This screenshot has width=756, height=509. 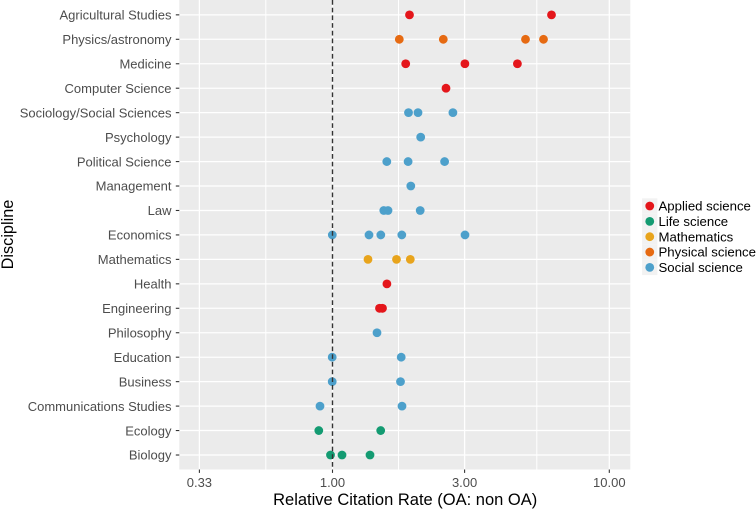 What do you see at coordinates (332, 482) in the screenshot?
I see `svg-text: 1.00` at bounding box center [332, 482].